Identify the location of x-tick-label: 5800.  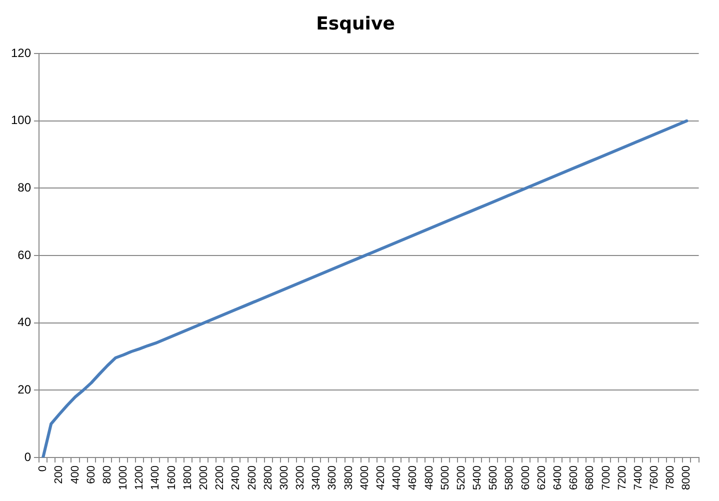
(510, 478).